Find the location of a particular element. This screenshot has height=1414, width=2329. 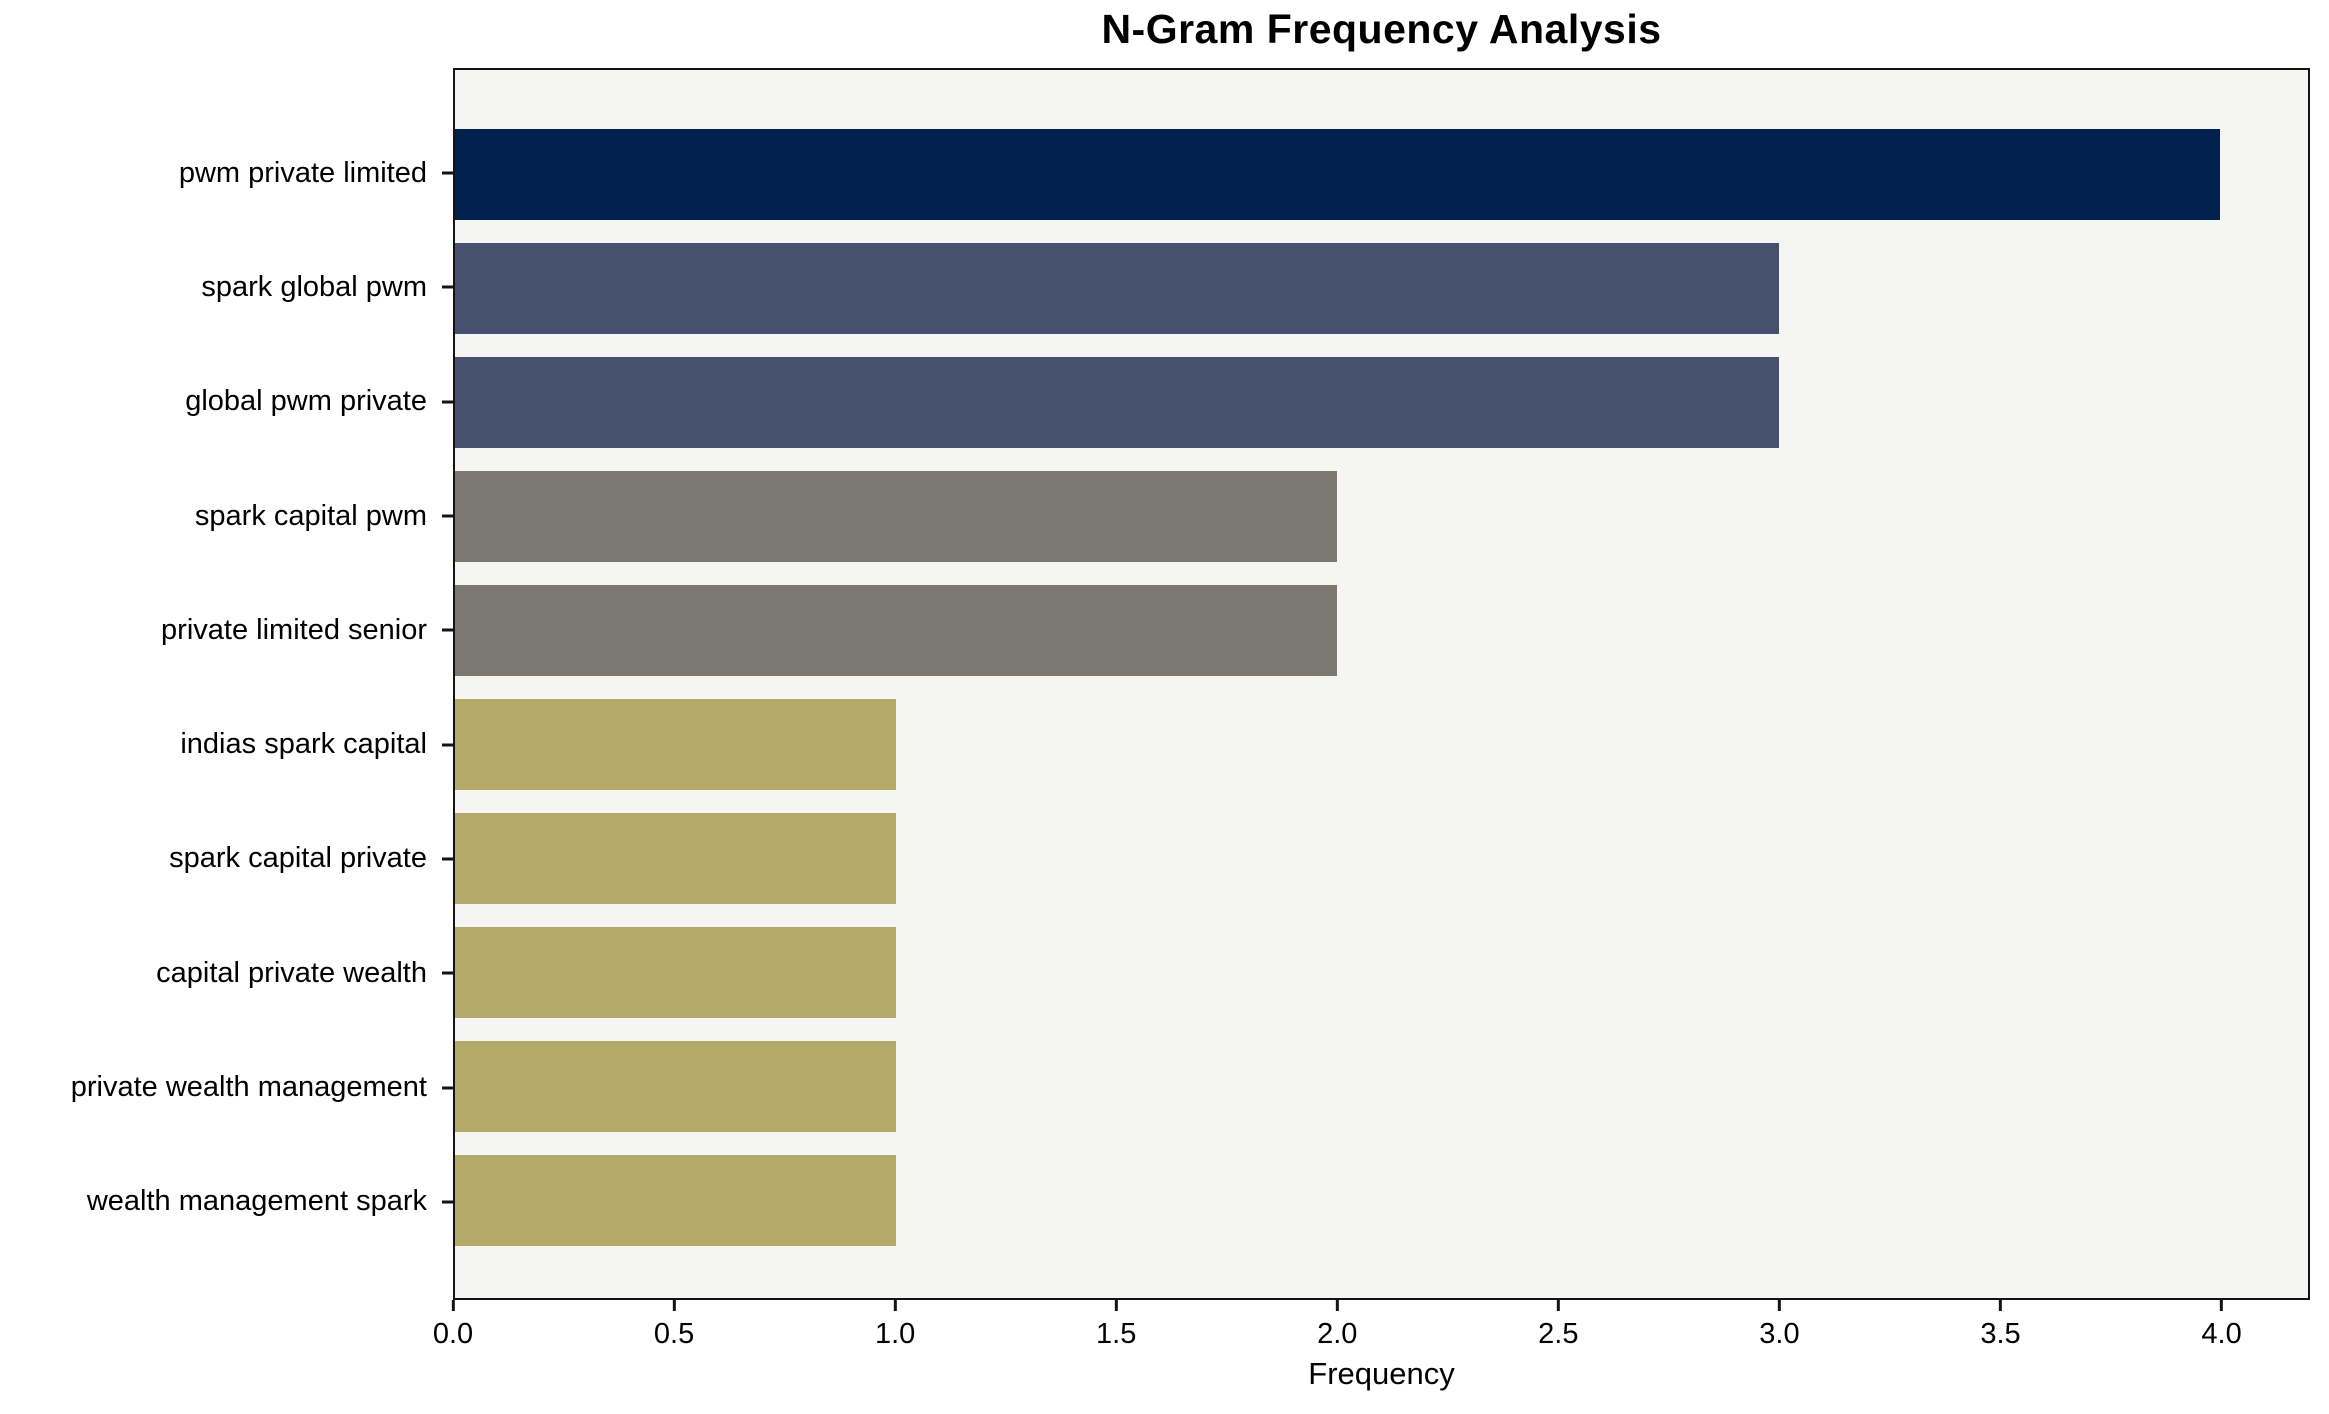

x-tick-label: 1.5 is located at coordinates (1116, 1334).